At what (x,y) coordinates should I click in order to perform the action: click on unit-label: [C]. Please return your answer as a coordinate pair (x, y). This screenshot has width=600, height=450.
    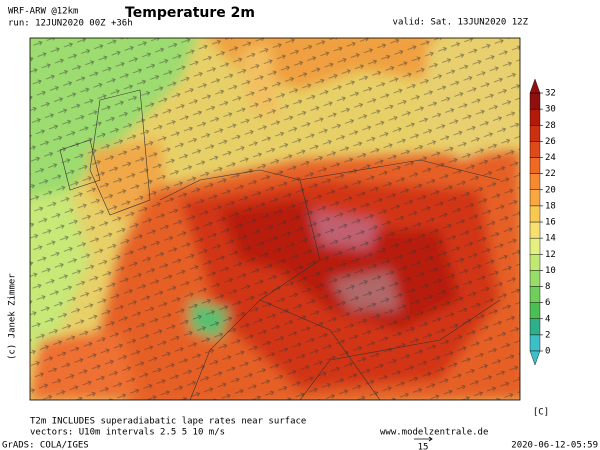
    Looking at the image, I should click on (541, 413).